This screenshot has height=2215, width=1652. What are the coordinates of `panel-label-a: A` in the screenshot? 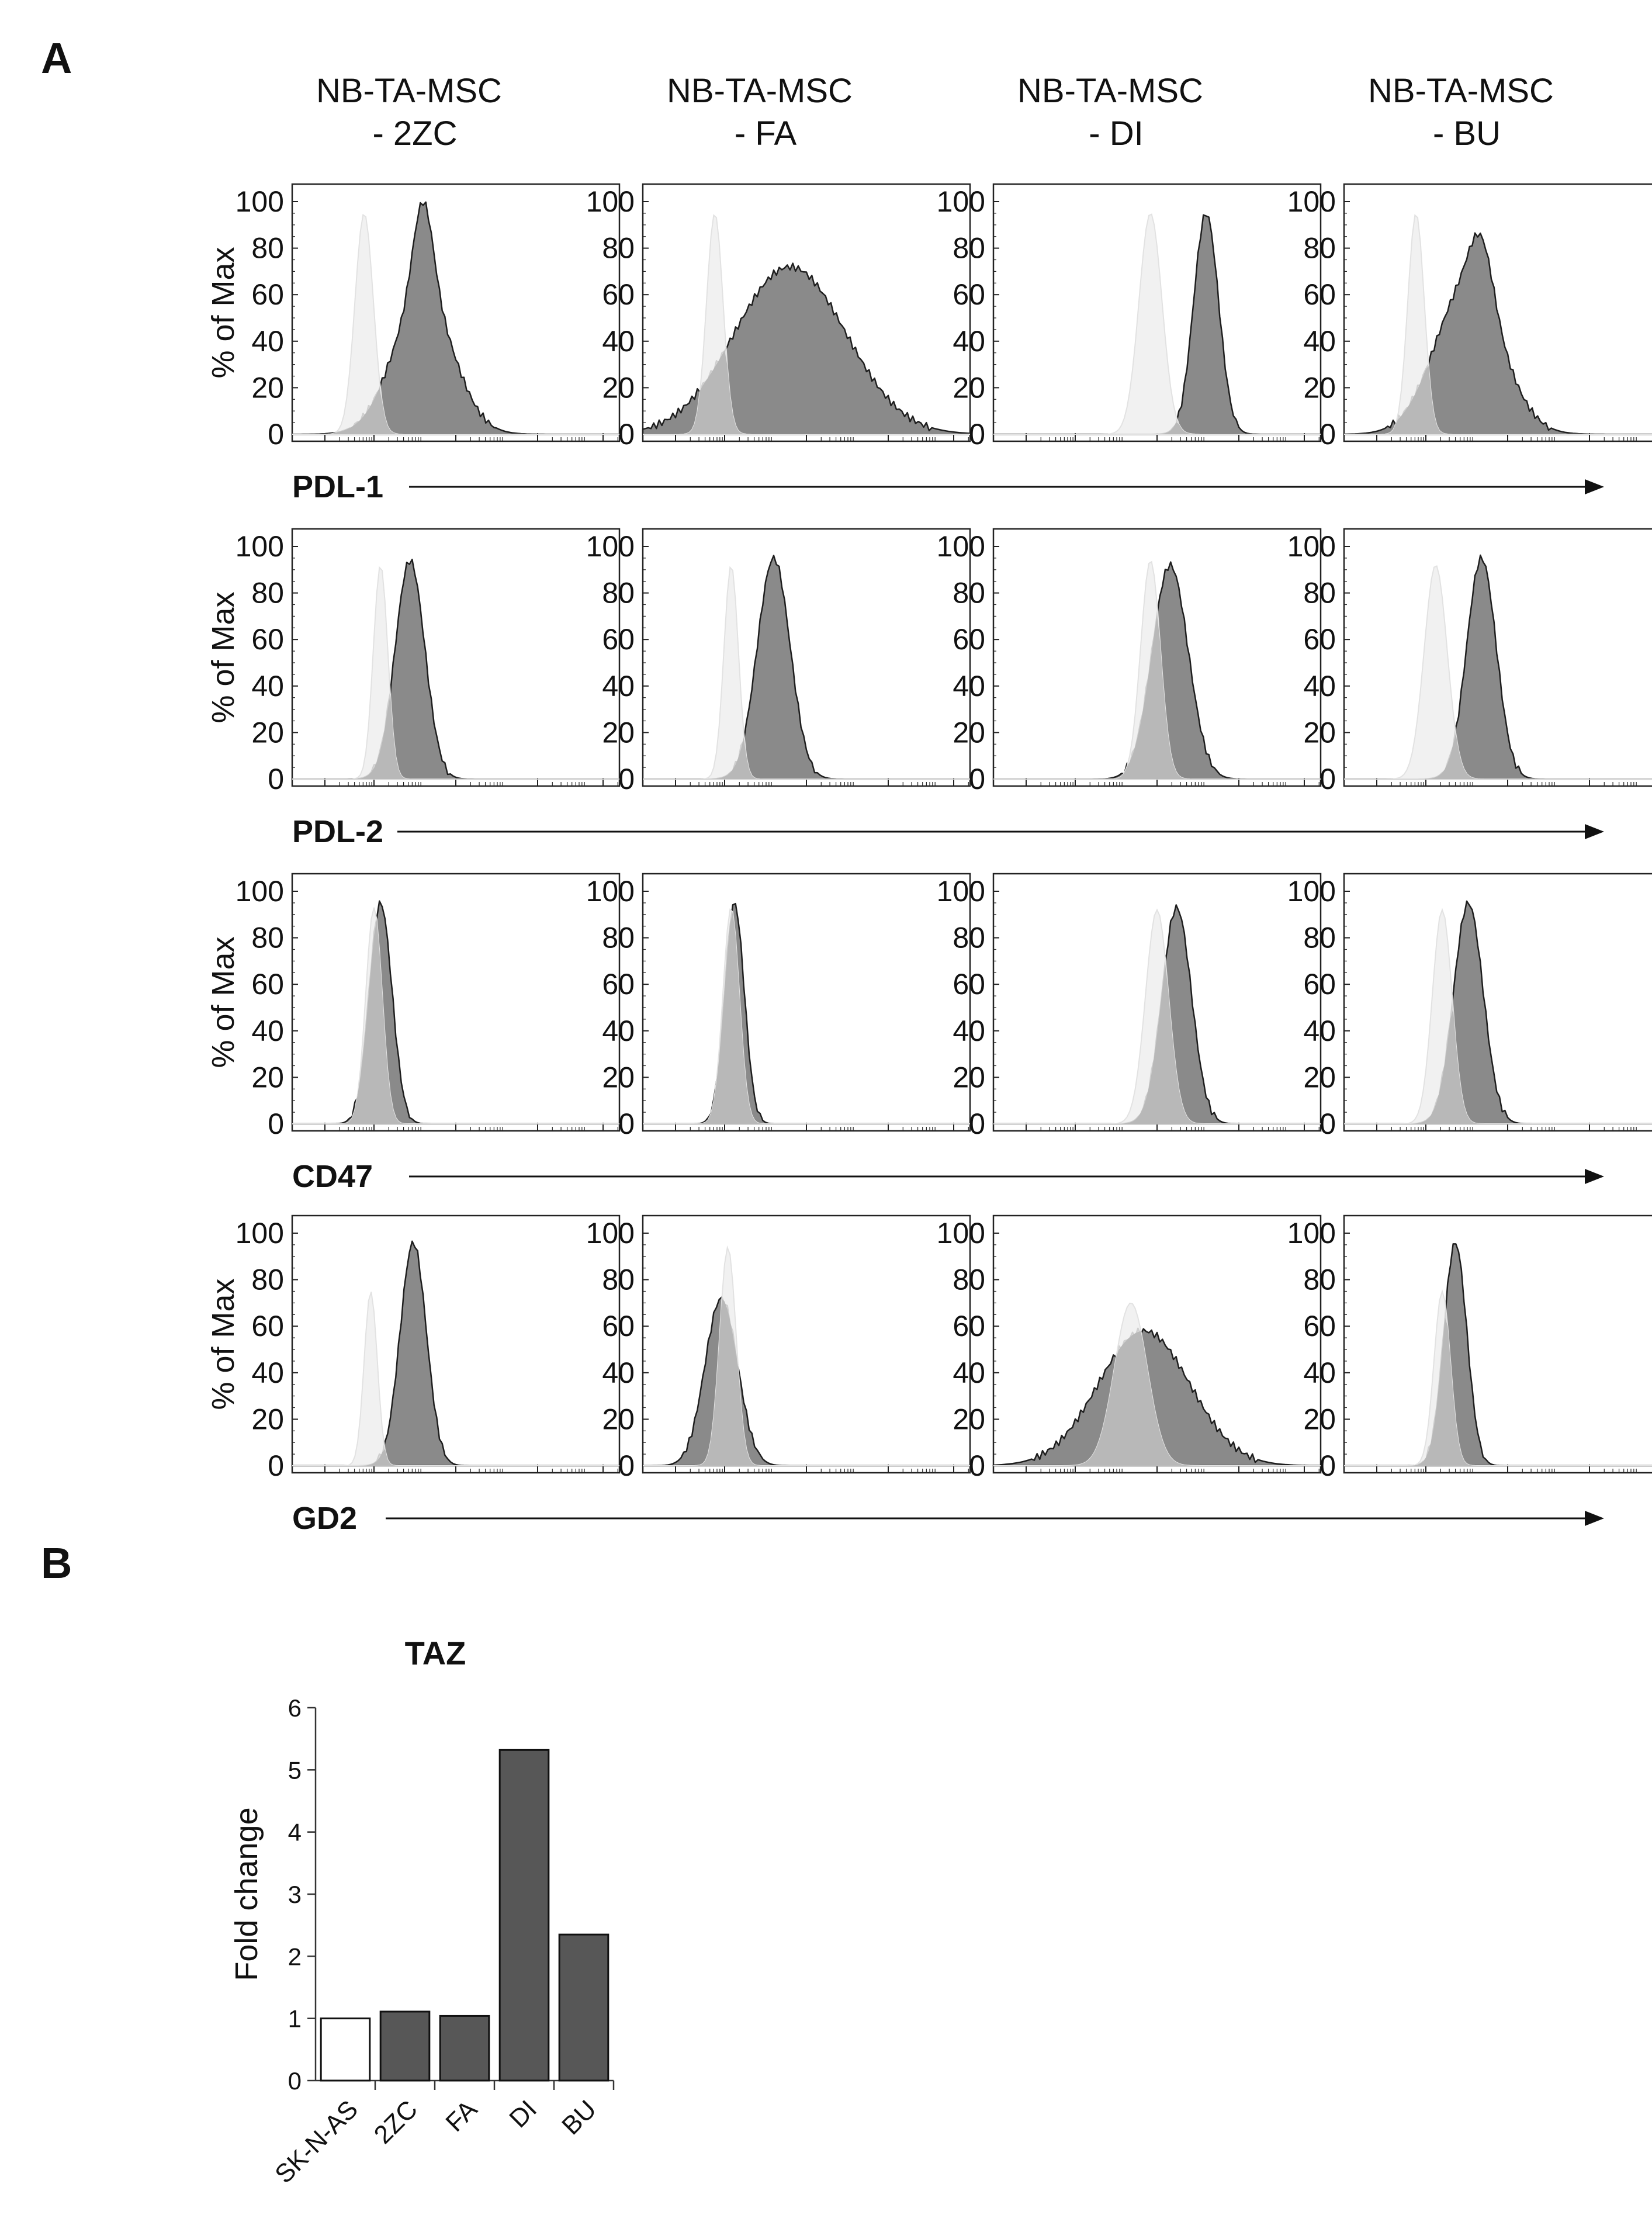 It's located at (56, 58).